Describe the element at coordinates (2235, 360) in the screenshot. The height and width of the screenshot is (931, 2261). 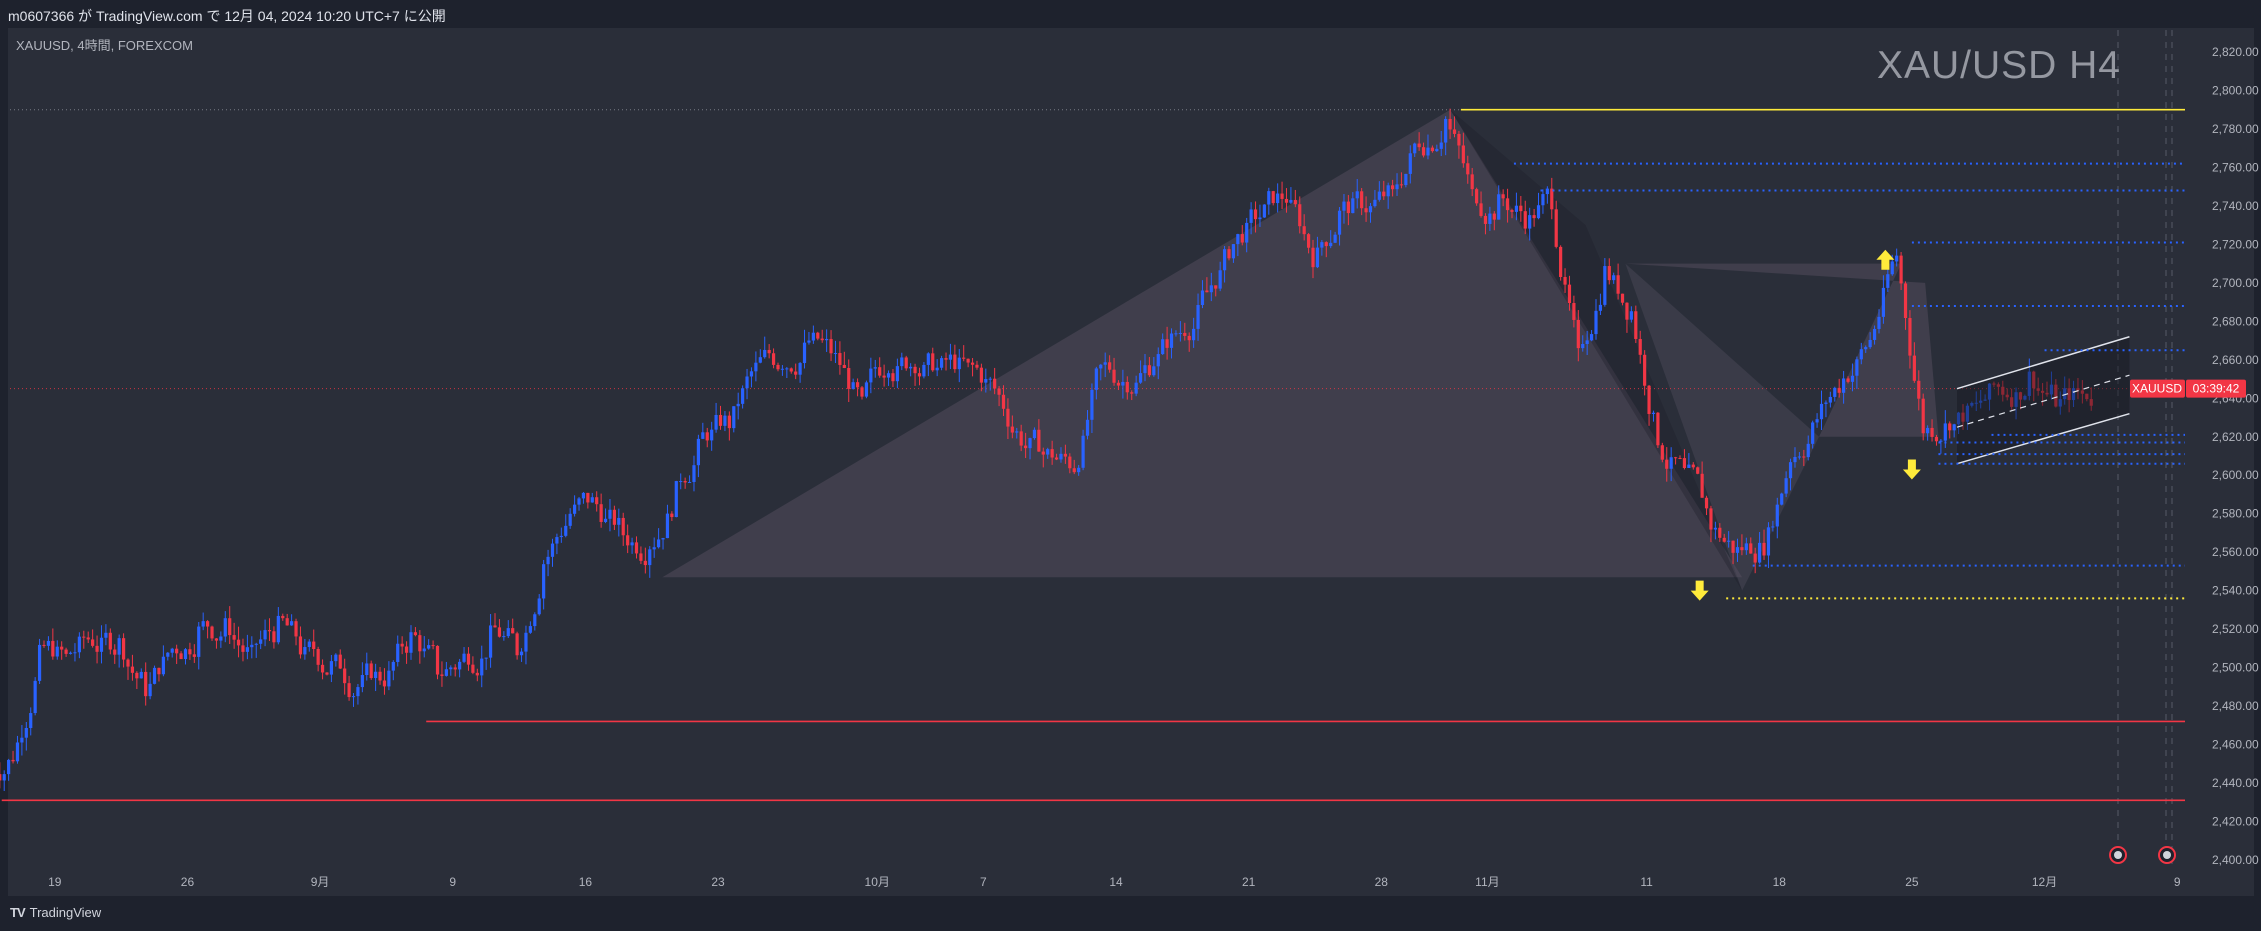
I see `y-tick-label: 2,660.00` at that location.